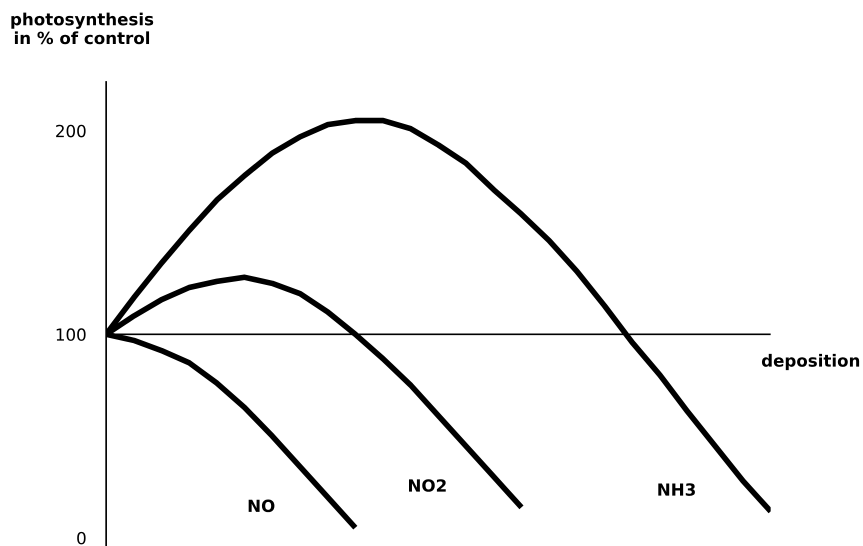  What do you see at coordinates (811, 362) in the screenshot?
I see `x-axis-title: deposition` at bounding box center [811, 362].